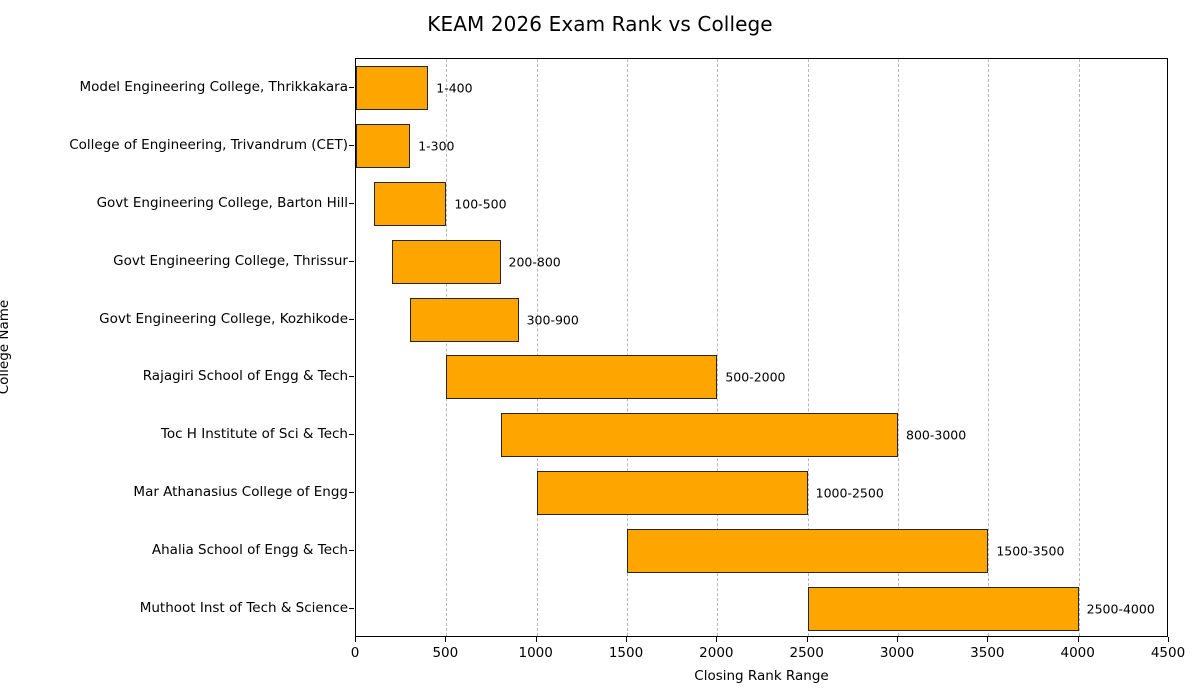 The height and width of the screenshot is (700, 1200). Describe the element at coordinates (213, 86) in the screenshot. I see `y-axis-tick-label: Model Engineering College, Thrikkakara` at that location.